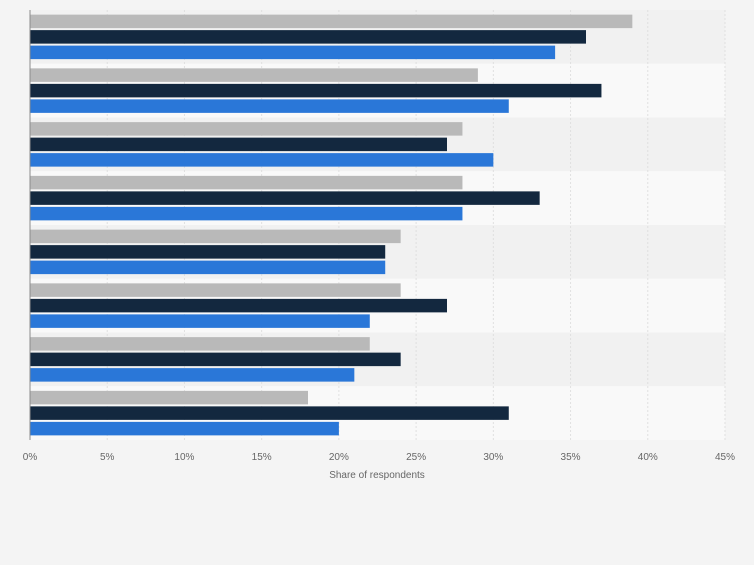 The height and width of the screenshot is (565, 754). Describe the element at coordinates (725, 457) in the screenshot. I see `x-tick-label-45: 45%` at that location.